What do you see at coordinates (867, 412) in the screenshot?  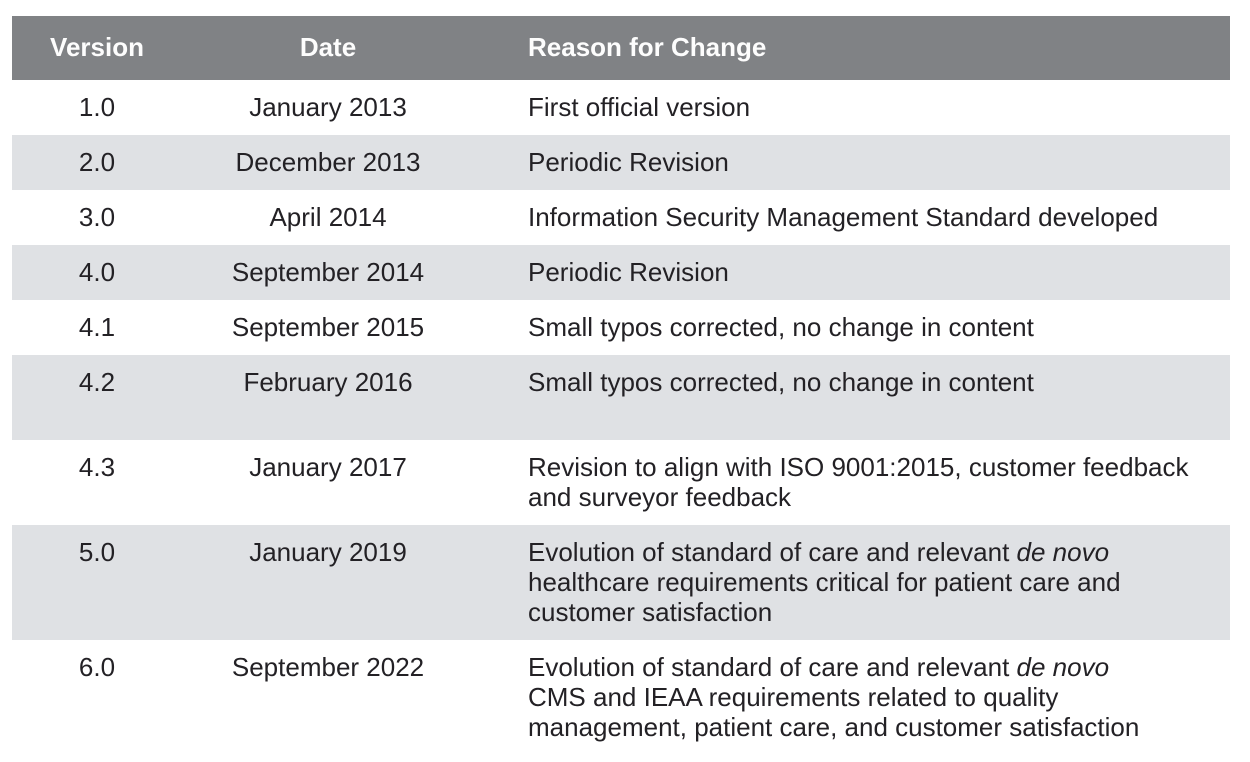 I see `empty-paragraph` at bounding box center [867, 412].